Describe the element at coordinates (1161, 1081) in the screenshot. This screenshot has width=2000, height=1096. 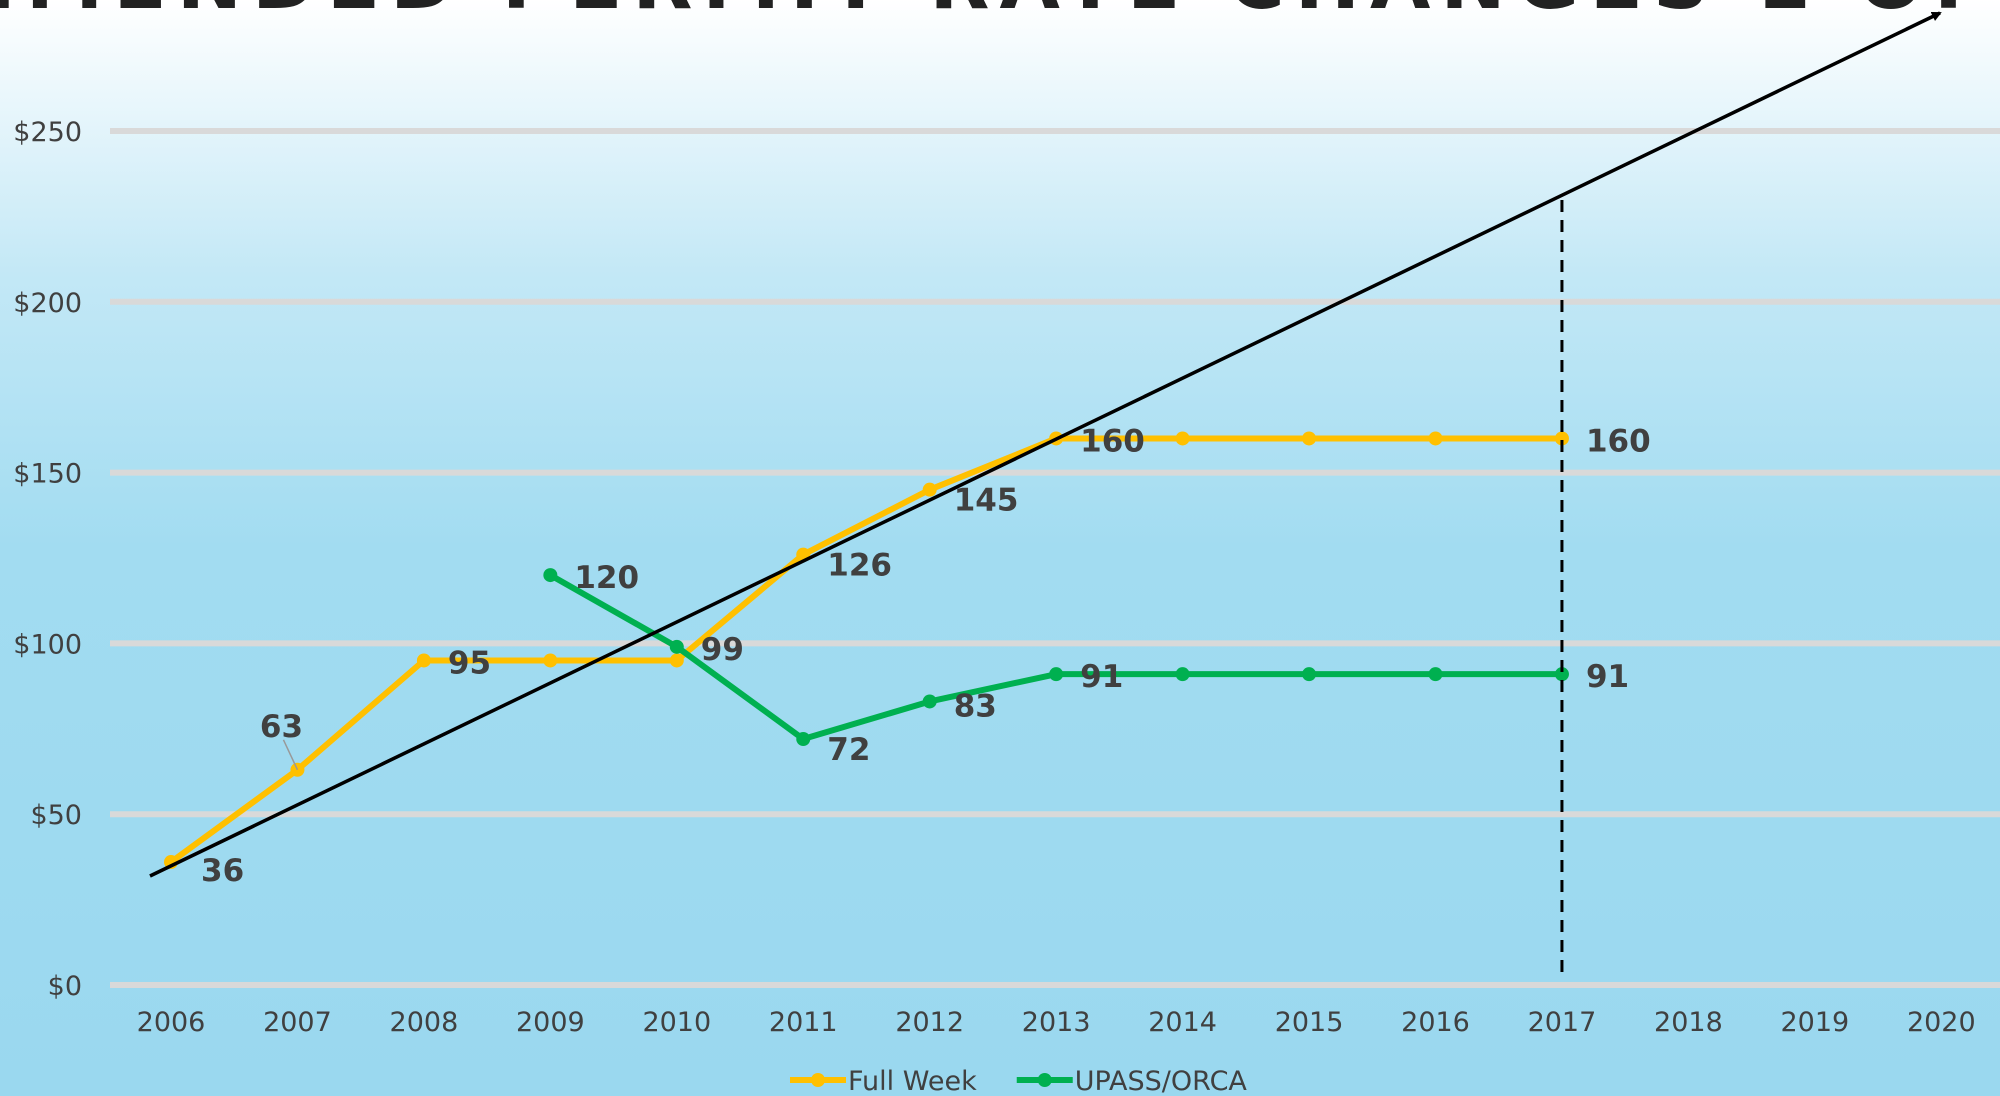
I see `legend-label: UPASS/ORCA` at that location.